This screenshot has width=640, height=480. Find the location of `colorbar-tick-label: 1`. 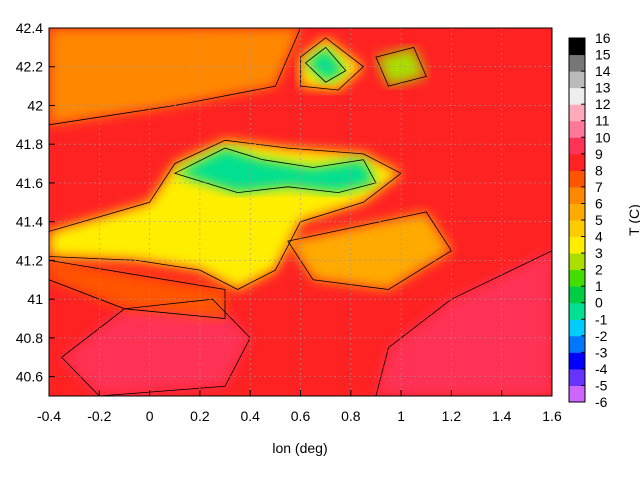

colorbar-tick-label: 1 is located at coordinates (599, 286).